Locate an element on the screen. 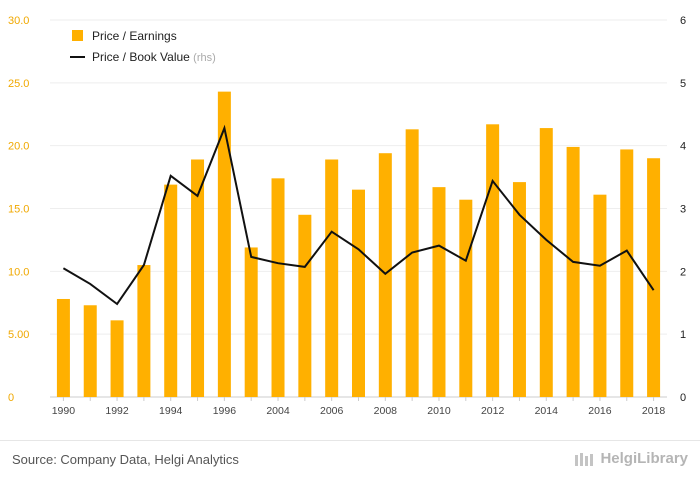  y-right-tick-label: 4 is located at coordinates (683, 147).